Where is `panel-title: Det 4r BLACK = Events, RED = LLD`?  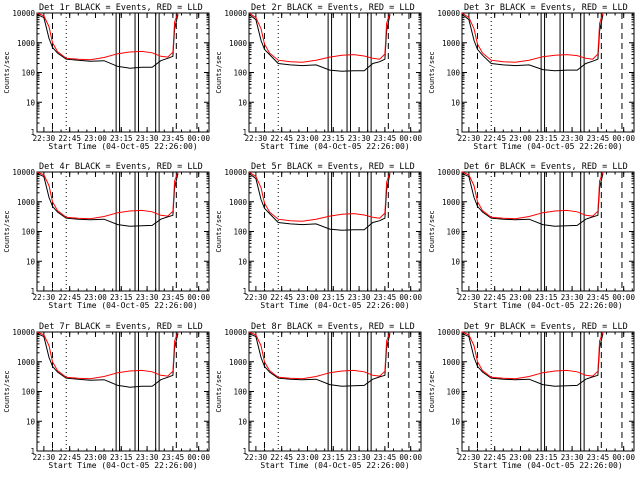
panel-title: Det 4r BLACK = Events, RED = LLD is located at coordinates (121, 167).